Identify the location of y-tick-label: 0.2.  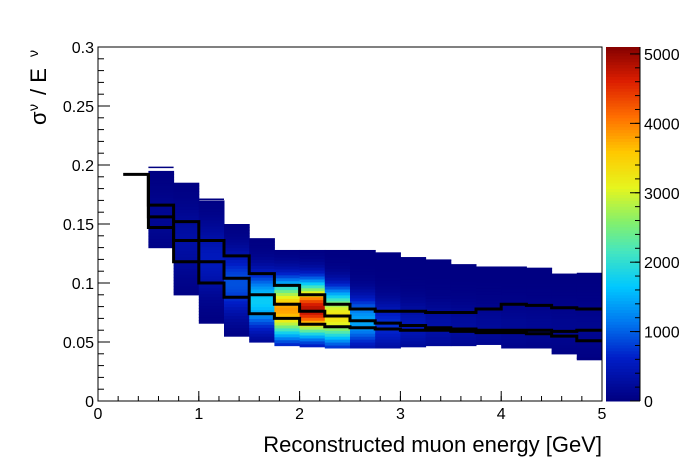
(83, 166).